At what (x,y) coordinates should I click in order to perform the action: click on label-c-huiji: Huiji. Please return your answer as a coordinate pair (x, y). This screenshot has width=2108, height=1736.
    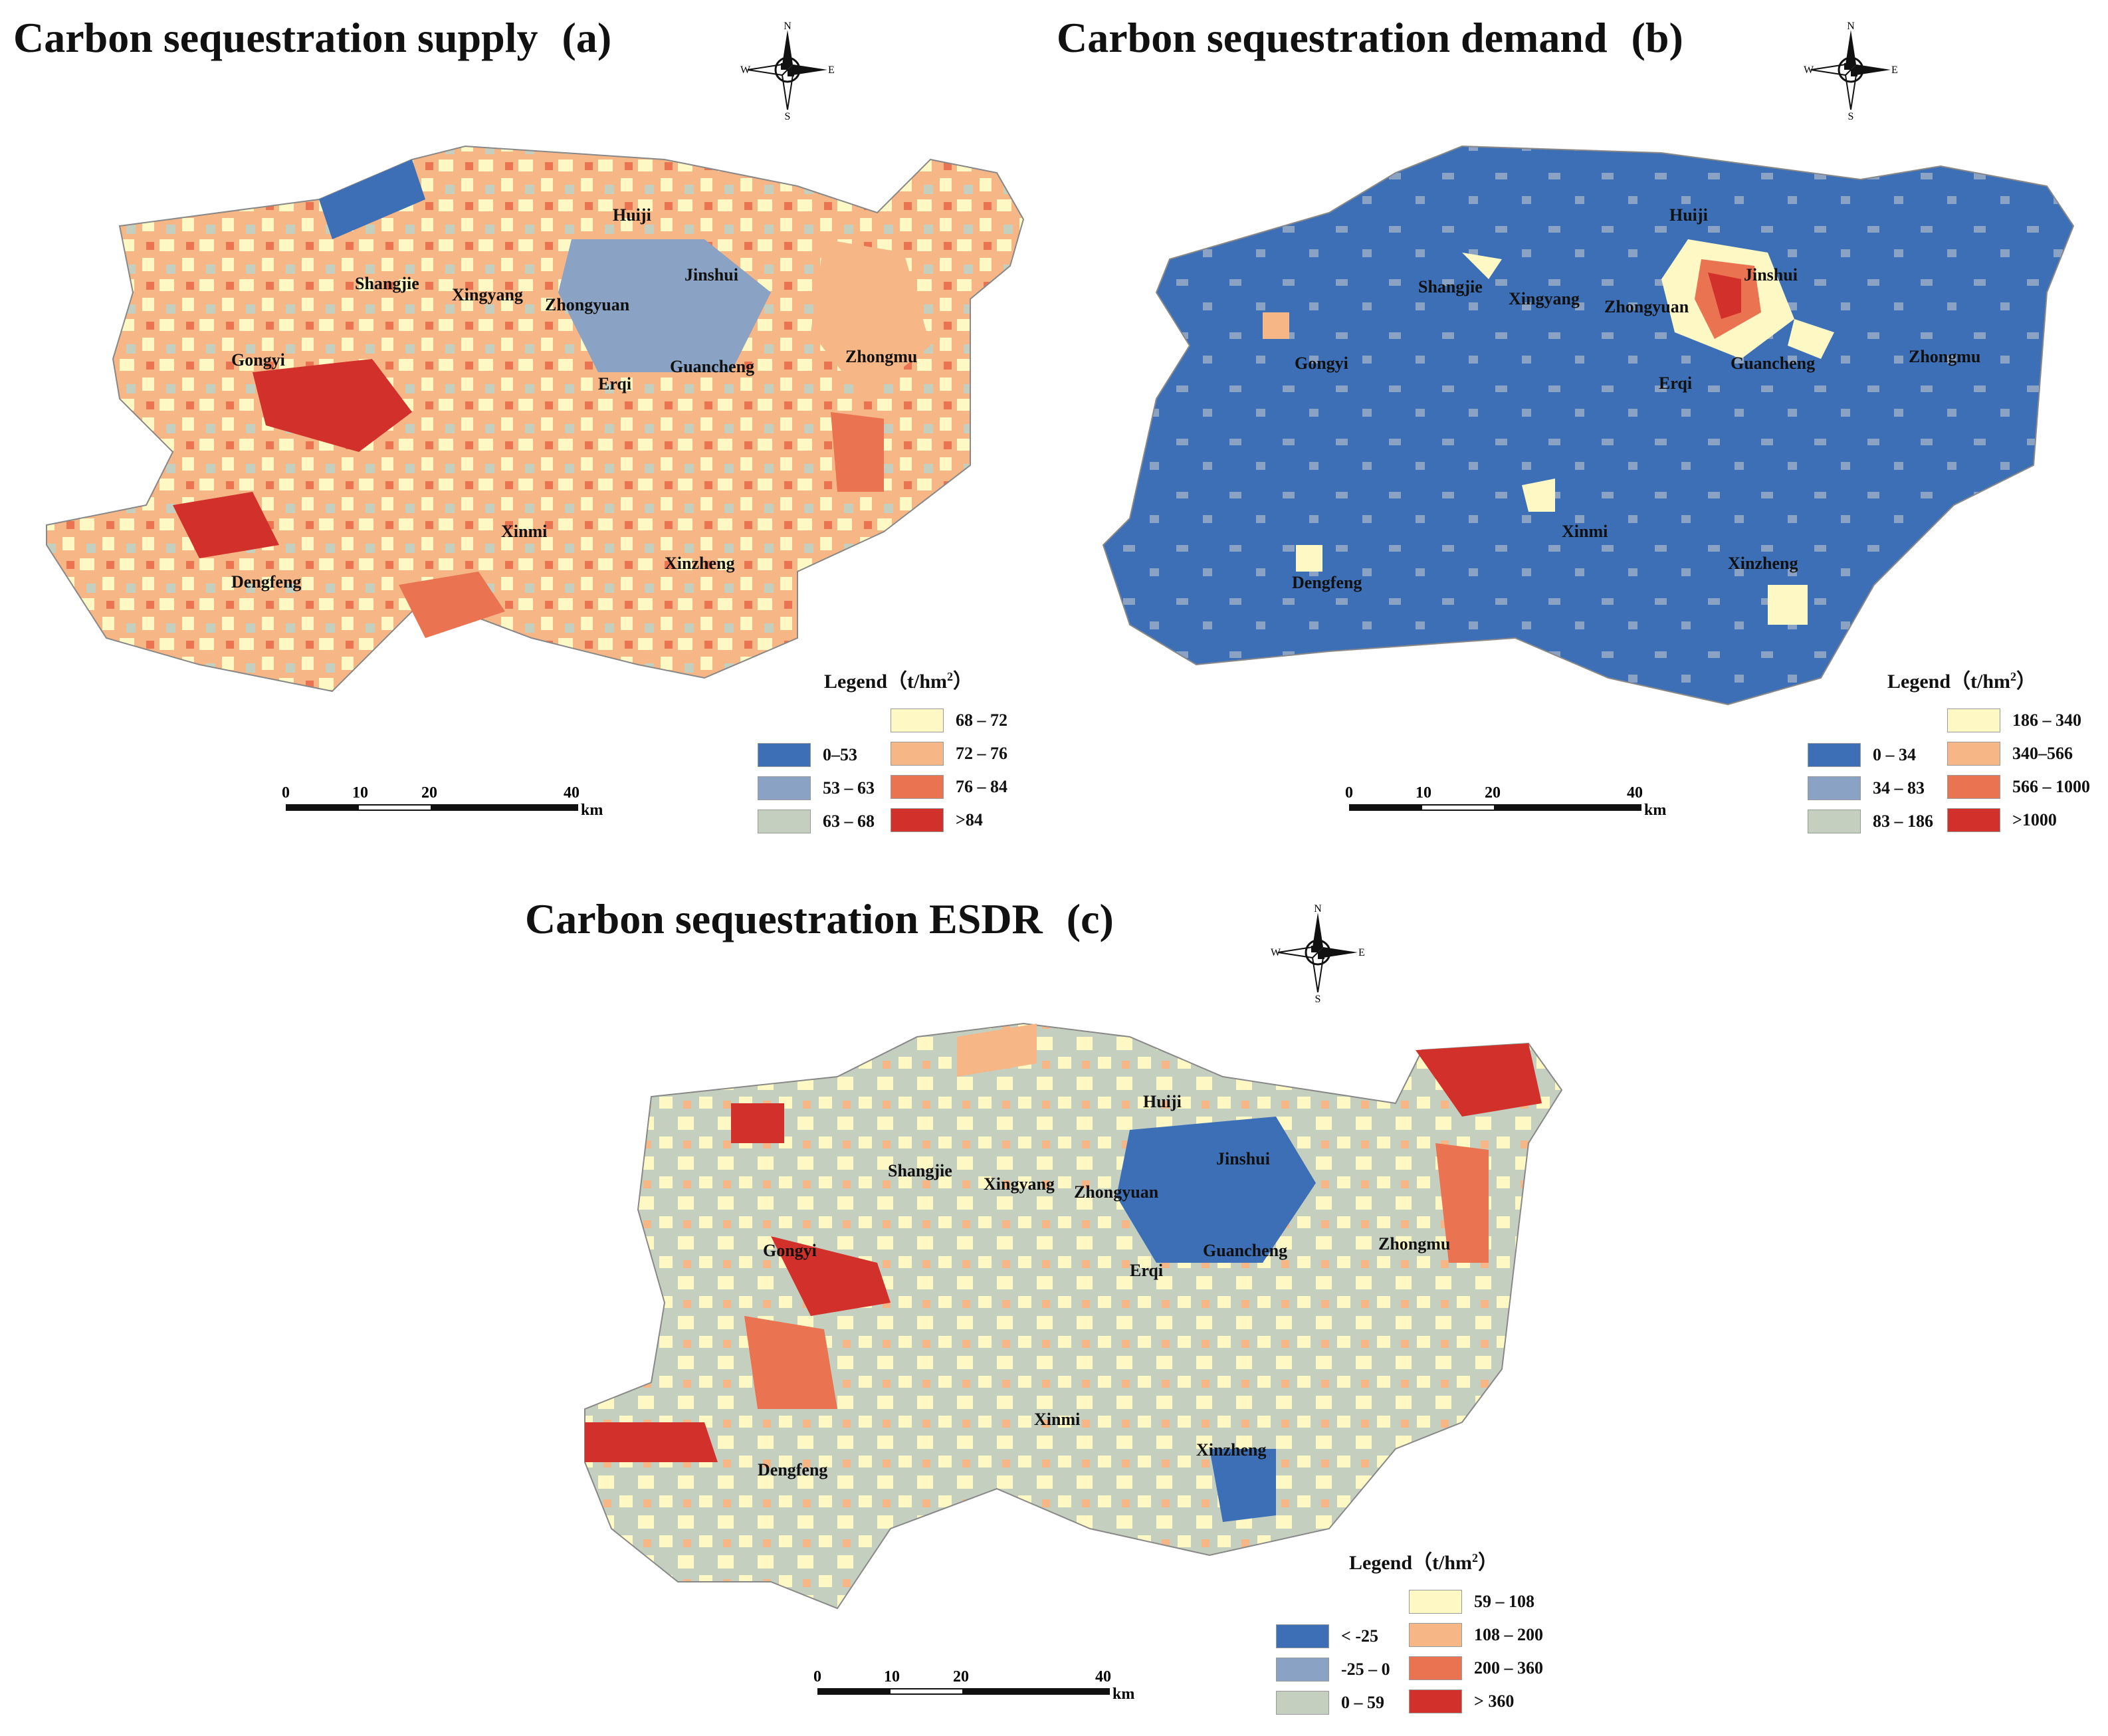
    Looking at the image, I should click on (1162, 1101).